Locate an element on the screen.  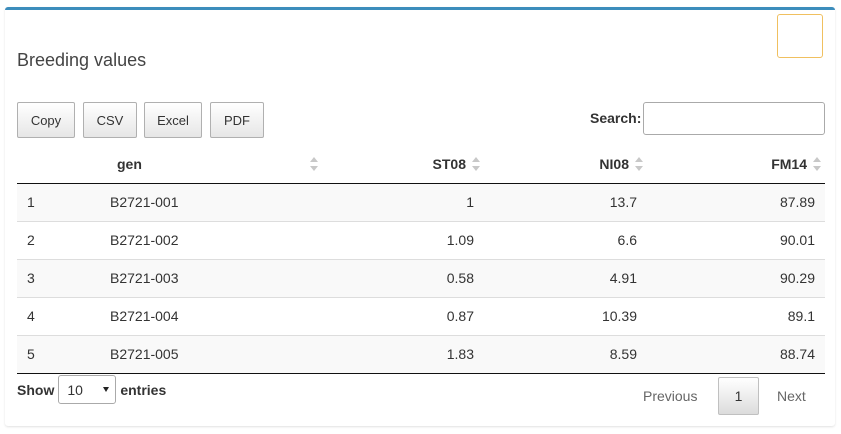
pagination-next: Next is located at coordinates (791, 396).